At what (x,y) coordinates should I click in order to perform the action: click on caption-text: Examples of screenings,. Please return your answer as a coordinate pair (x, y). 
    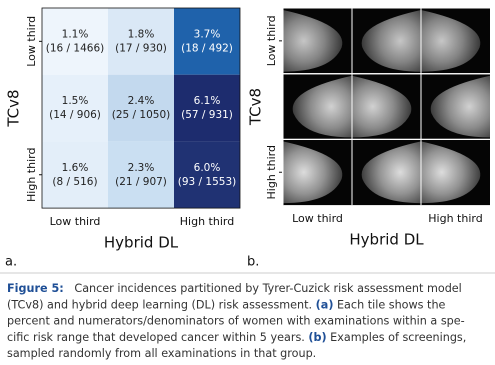
    Looking at the image, I should click on (397, 337).